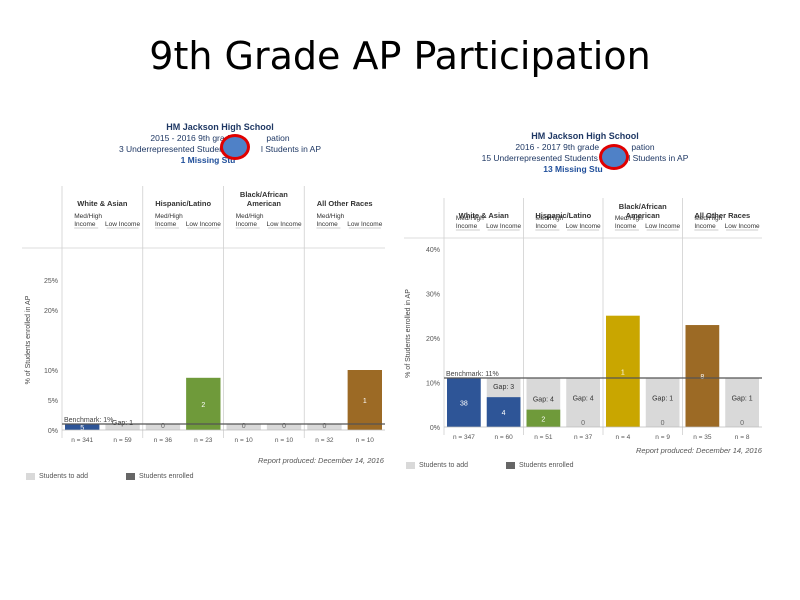 The image size is (800, 600). What do you see at coordinates (208, 160) in the screenshot?
I see `missing-students-line: 1 Missing Stu` at bounding box center [208, 160].